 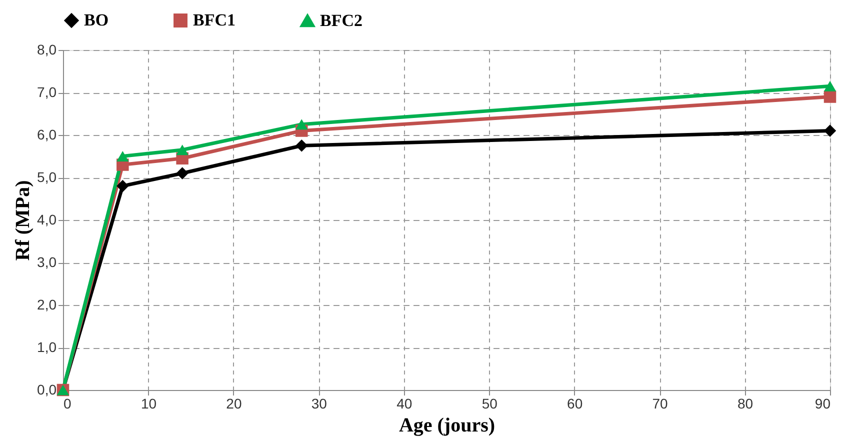 I want to click on y-tick-label: 7,0, so click(x=47, y=92).